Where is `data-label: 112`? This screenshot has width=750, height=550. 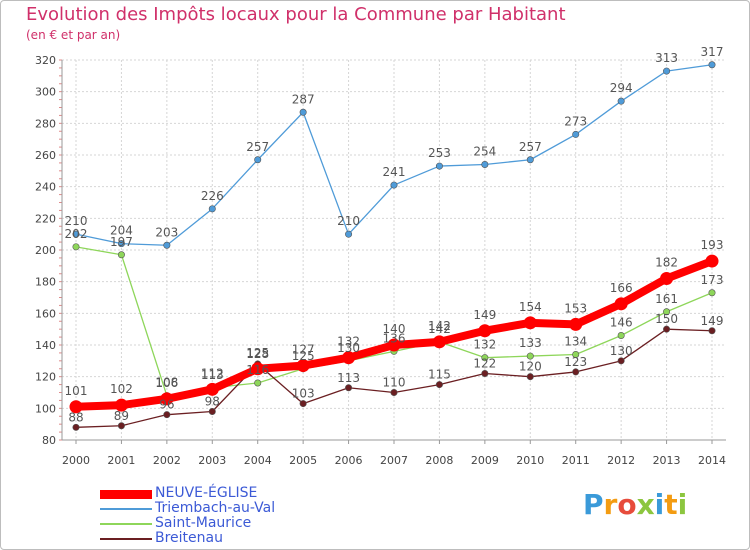 data-label: 112 is located at coordinates (212, 373).